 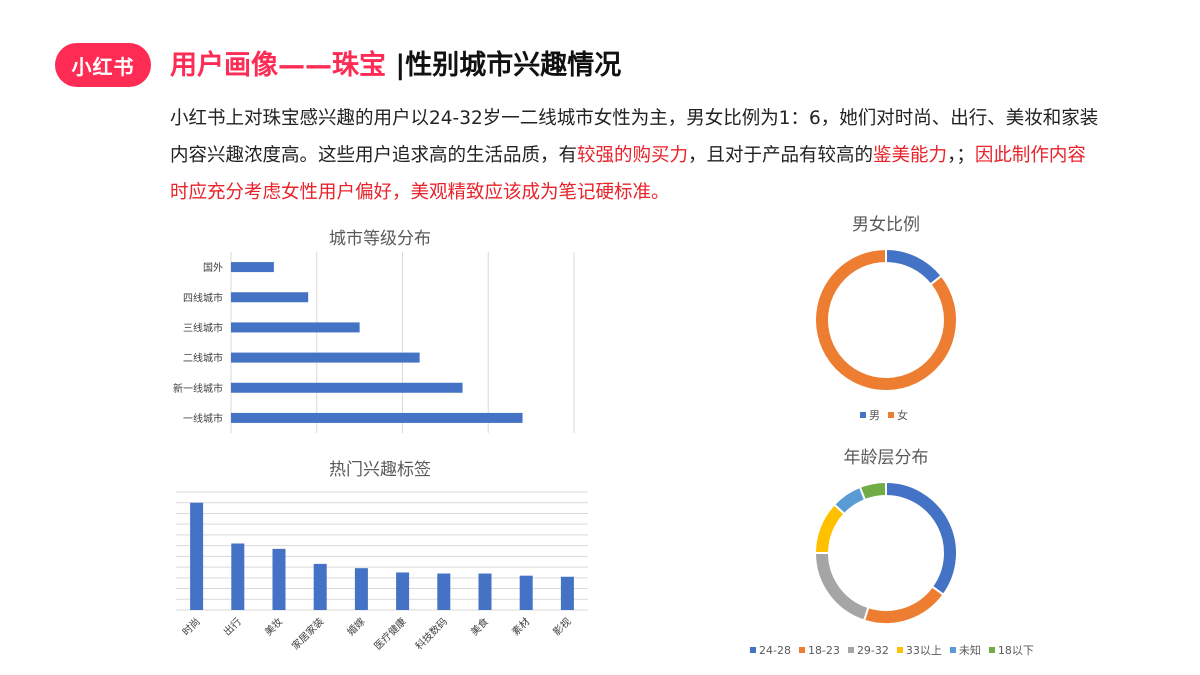 What do you see at coordinates (203, 358) in the screenshot?
I see `city-tick-label: 二线城市` at bounding box center [203, 358].